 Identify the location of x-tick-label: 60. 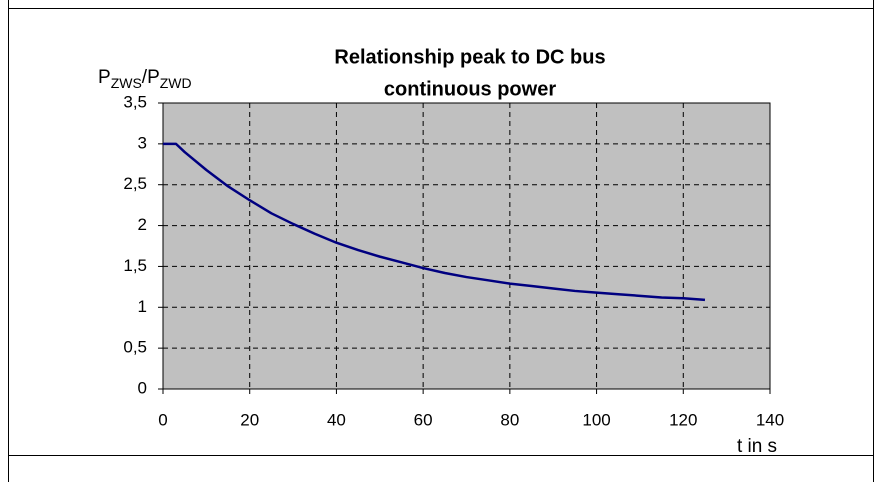
(423, 419).